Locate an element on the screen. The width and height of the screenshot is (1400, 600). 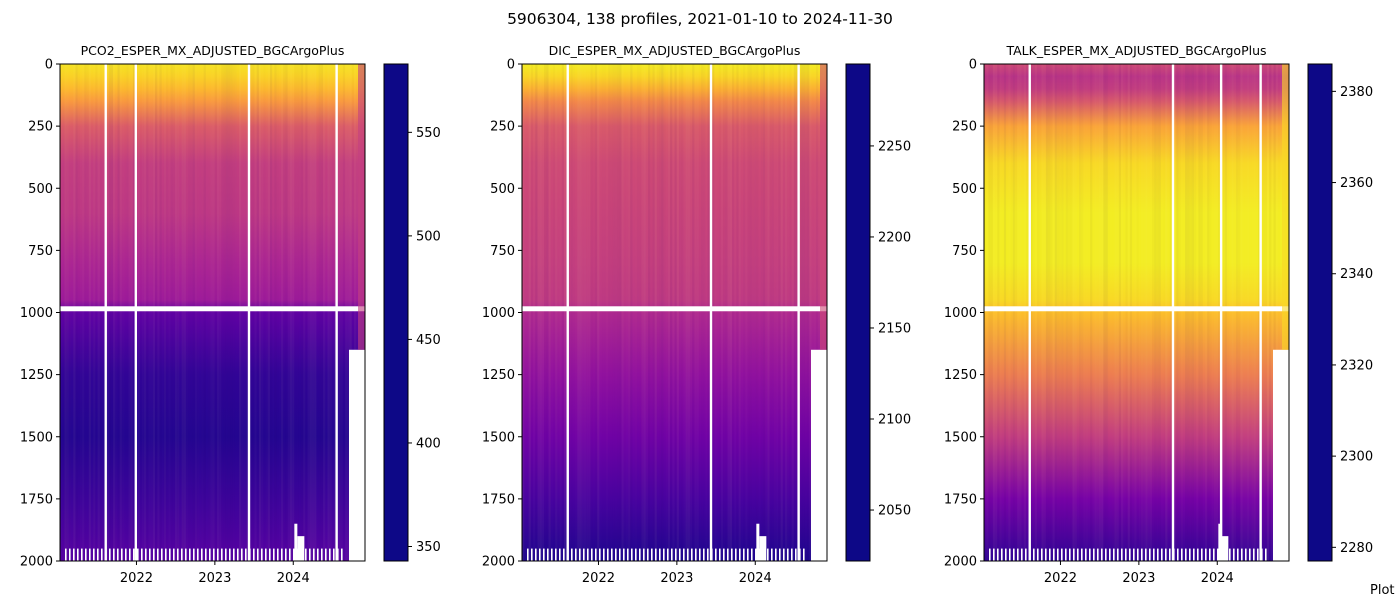
y-tick-label: 2000 is located at coordinates (960, 562).